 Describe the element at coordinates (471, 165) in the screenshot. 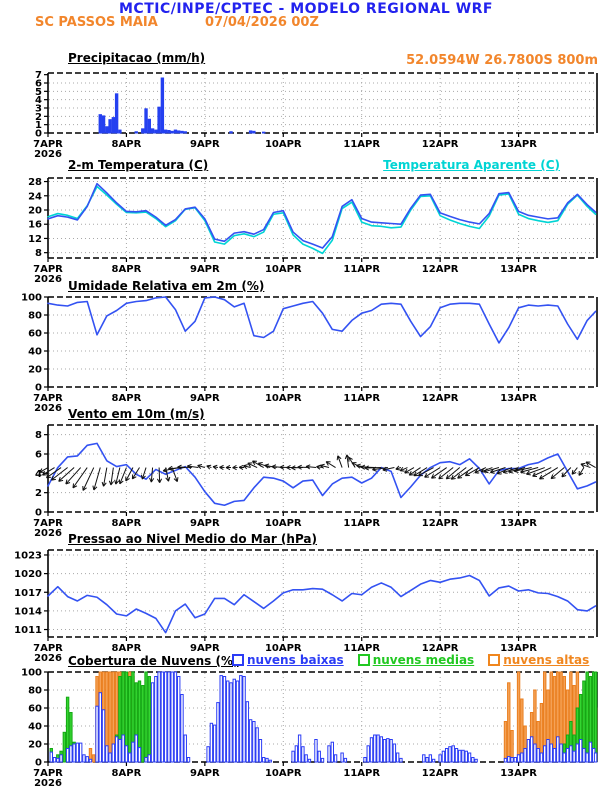

I see `apparent-temperature-title: Temperatura Aparente (C)` at that location.